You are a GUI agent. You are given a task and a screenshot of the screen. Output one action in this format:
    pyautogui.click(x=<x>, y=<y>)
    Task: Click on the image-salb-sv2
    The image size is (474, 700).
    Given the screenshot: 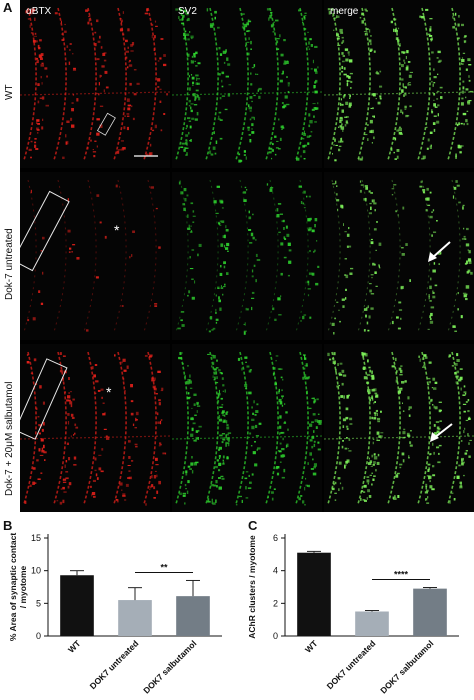 What is the action you would take?
    pyautogui.click(x=247, y=428)
    